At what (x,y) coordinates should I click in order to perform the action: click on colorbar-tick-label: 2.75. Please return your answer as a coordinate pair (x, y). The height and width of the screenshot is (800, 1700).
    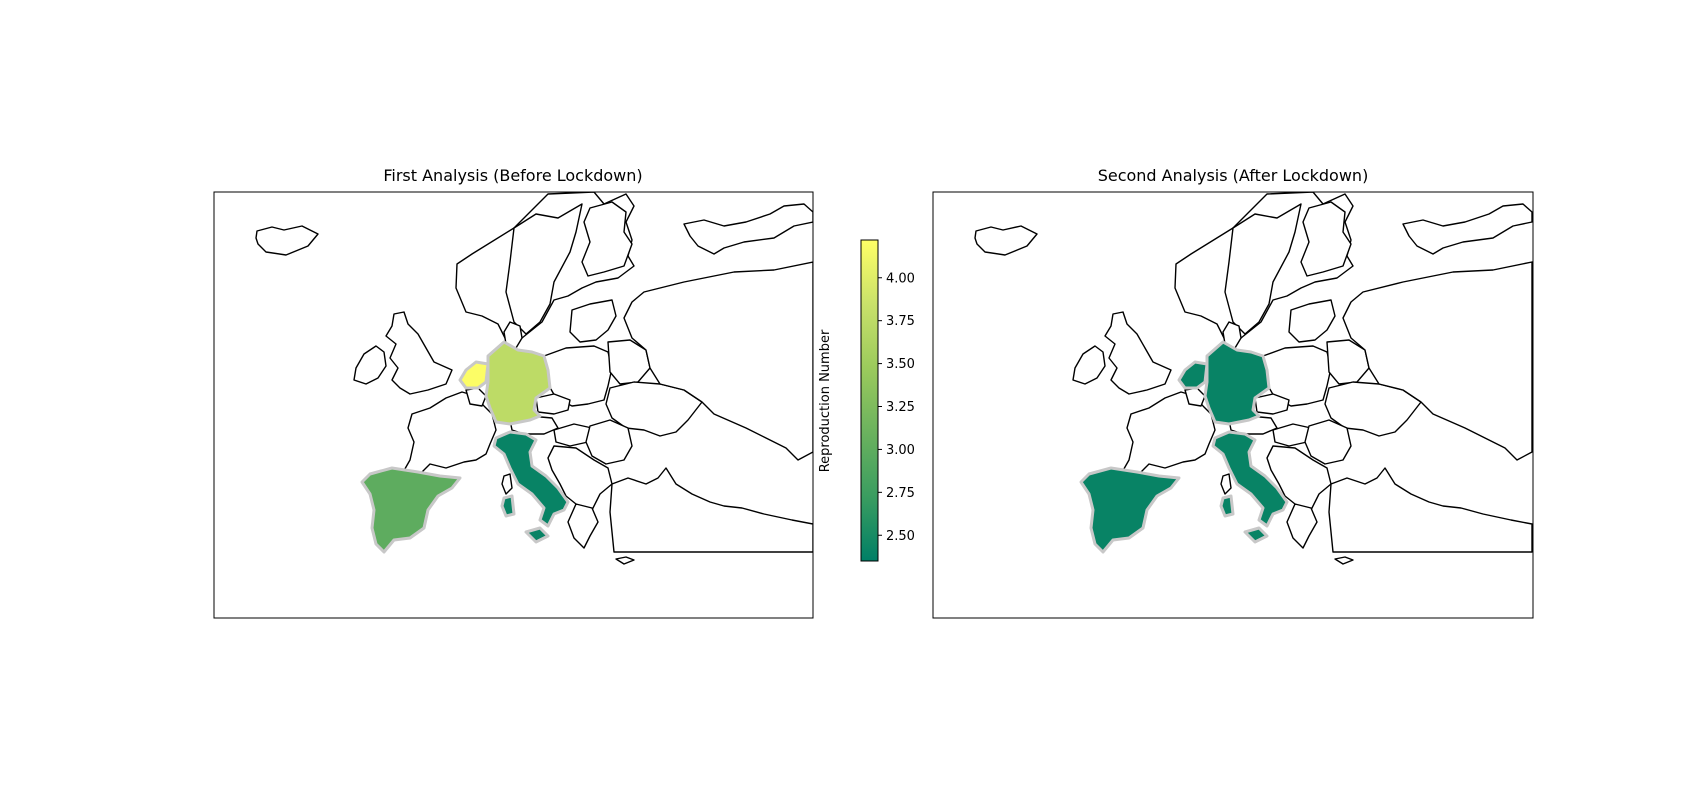
    Looking at the image, I should click on (900, 493).